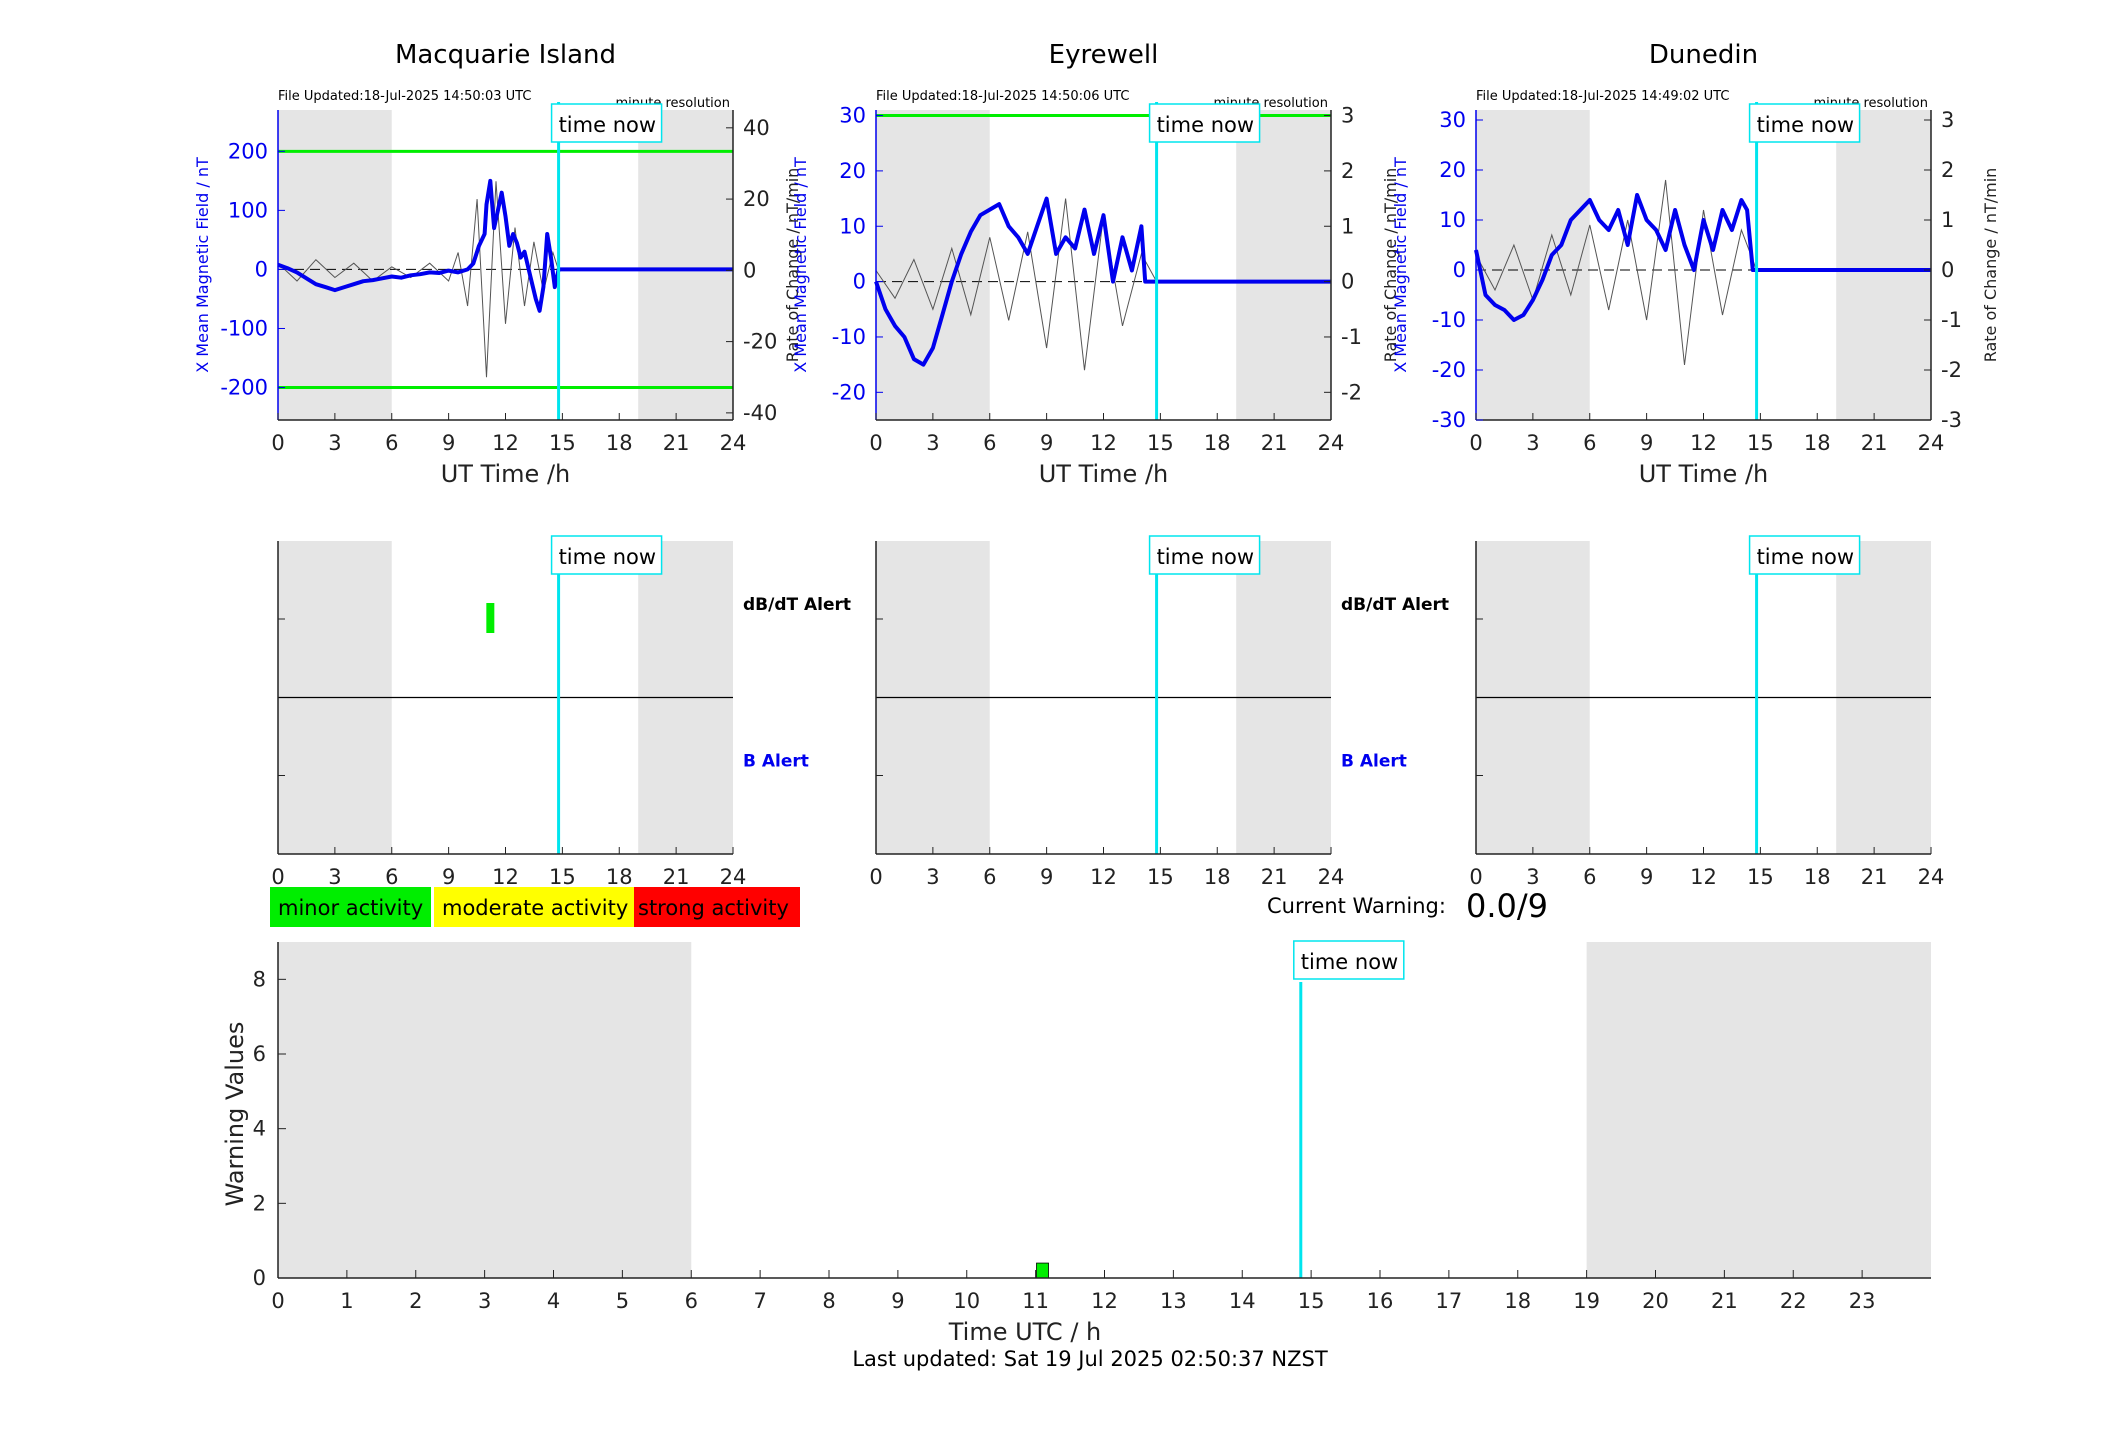 This screenshot has height=1437, width=2117. Describe the element at coordinates (1586, 1301) in the screenshot. I see `warning-xtick-label: 19` at that location.